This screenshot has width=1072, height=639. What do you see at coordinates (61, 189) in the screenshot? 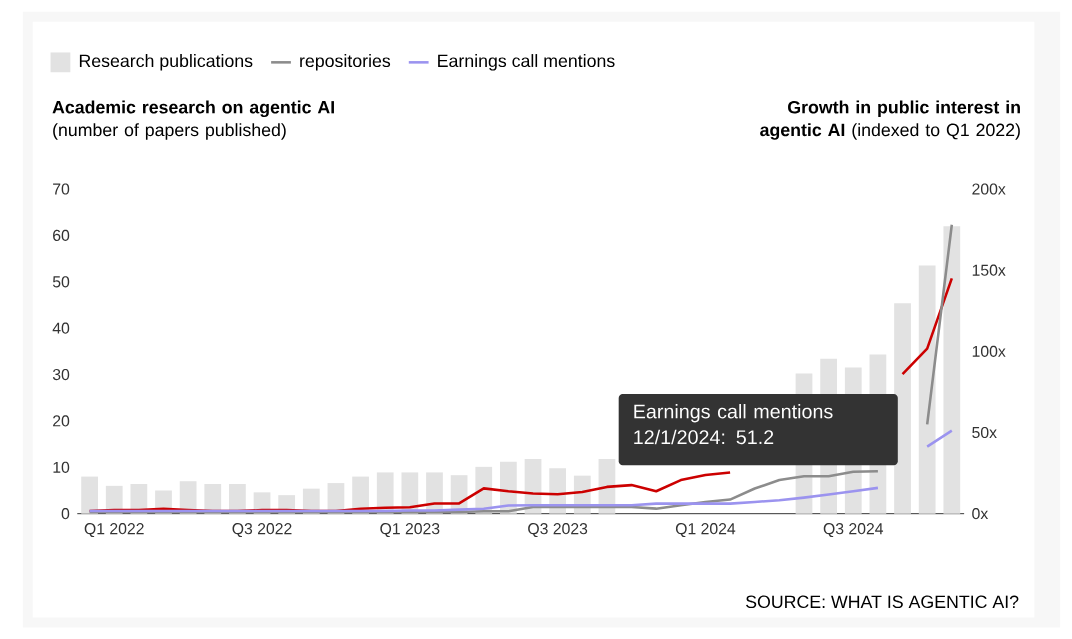
I see `y-tick-label: 70` at bounding box center [61, 189].